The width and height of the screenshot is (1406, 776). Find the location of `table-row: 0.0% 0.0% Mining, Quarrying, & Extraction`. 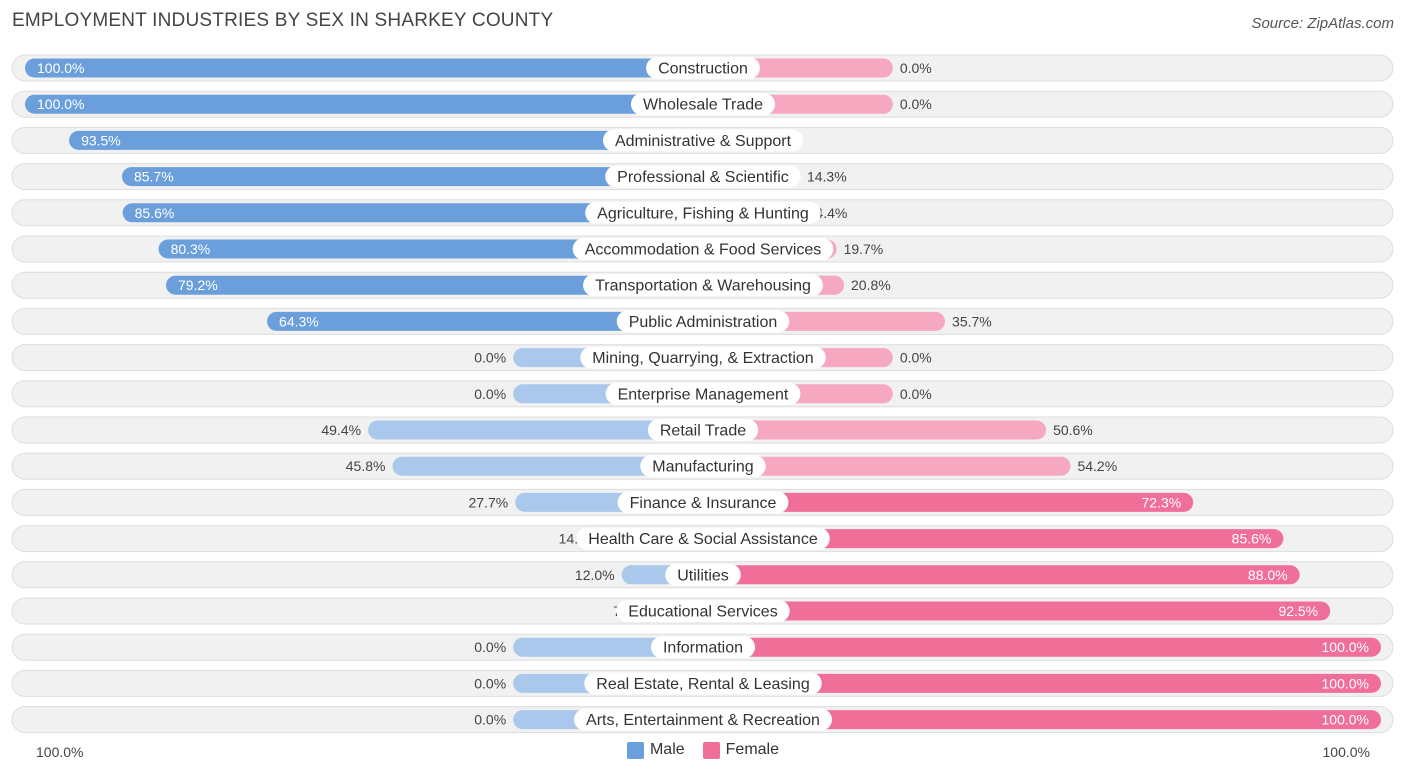

table-row: 0.0% 0.0% Mining, Quarrying, & Extraction is located at coordinates (702, 358).